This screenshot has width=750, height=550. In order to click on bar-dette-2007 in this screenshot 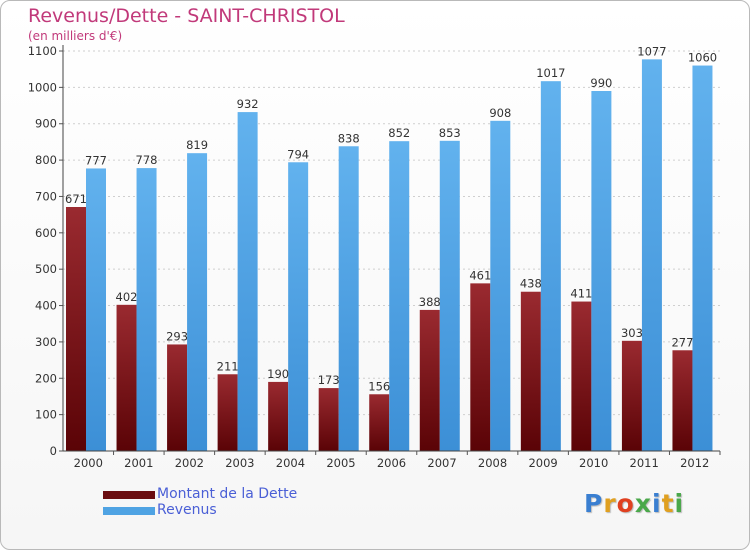, I will do `click(429, 380)`.